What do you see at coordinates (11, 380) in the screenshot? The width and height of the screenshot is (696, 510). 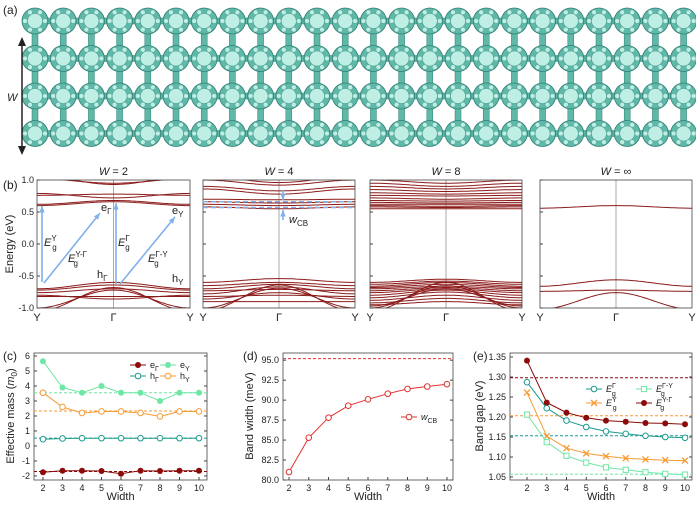 I see `label-part: m` at bounding box center [11, 380].